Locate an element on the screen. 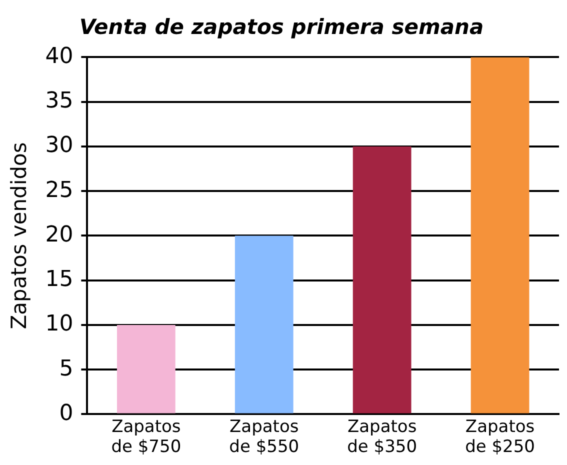 The height and width of the screenshot is (465, 567). y-tick-label: 25 is located at coordinates (59, 190).